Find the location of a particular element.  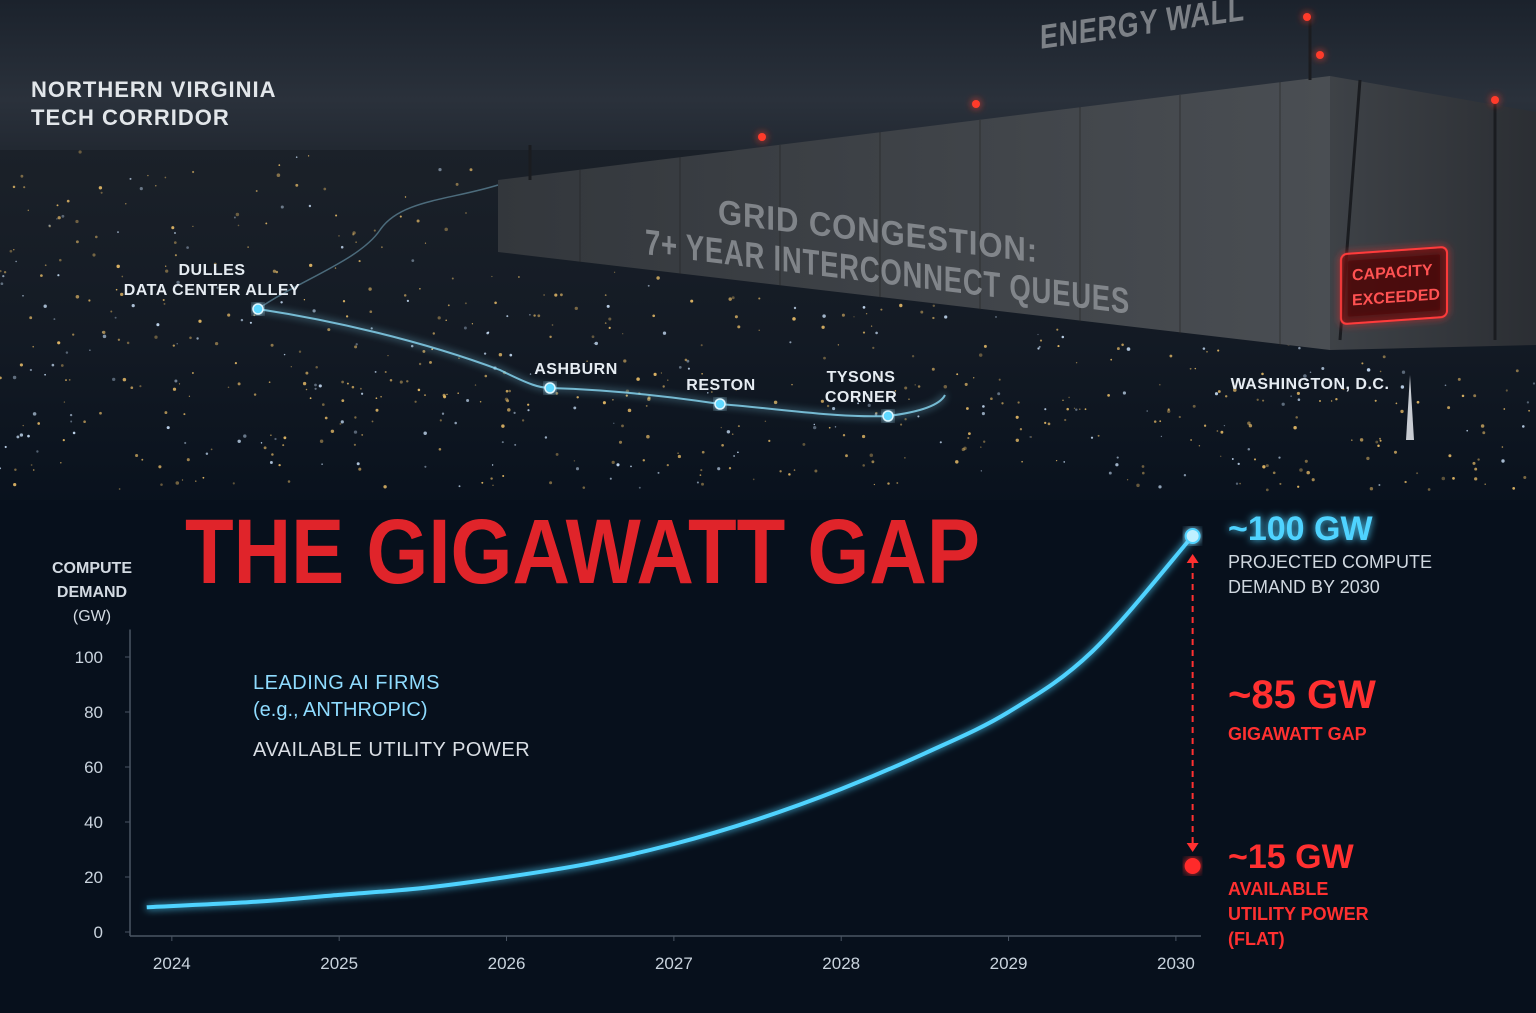

annotation-text: (FLAT) is located at coordinates (1256, 939).